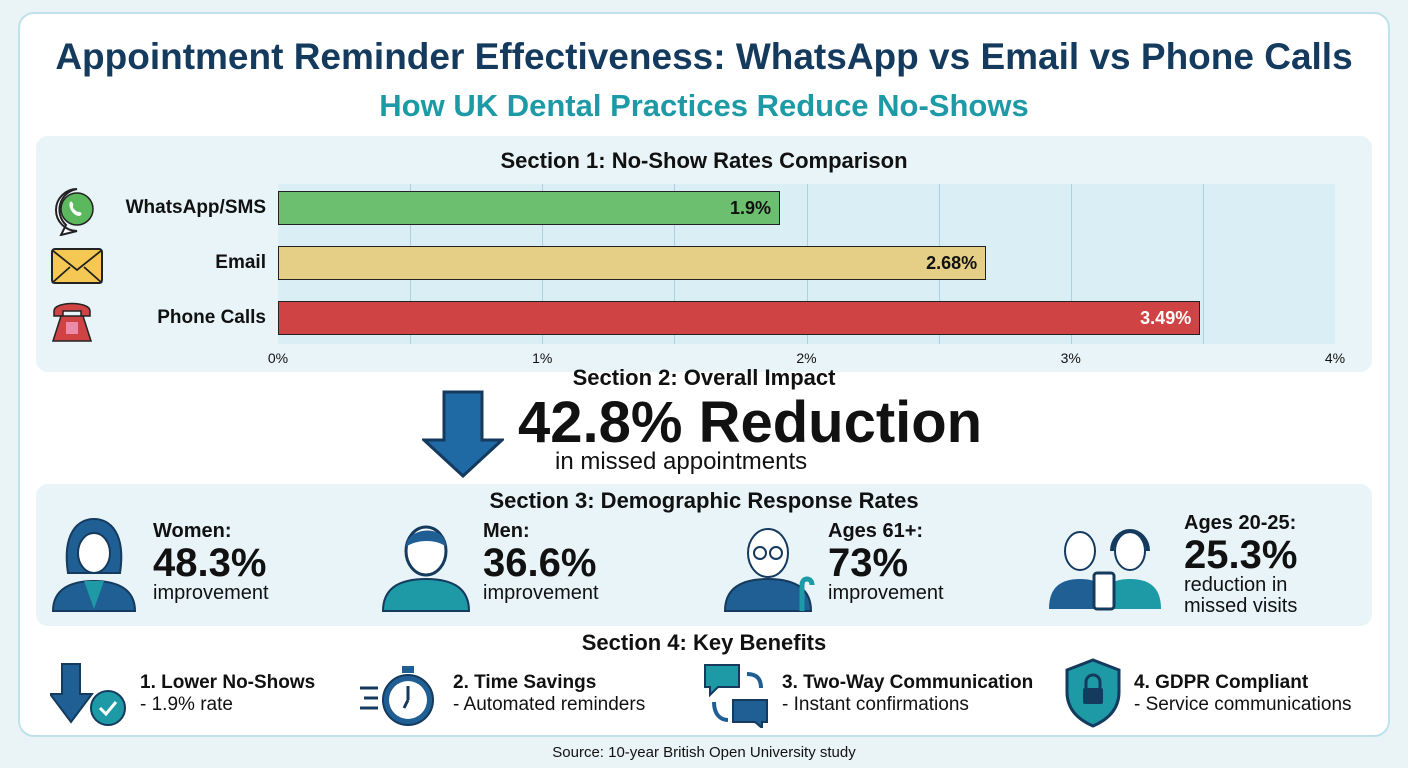  I want to click on telephone-icon, so click(72, 322).